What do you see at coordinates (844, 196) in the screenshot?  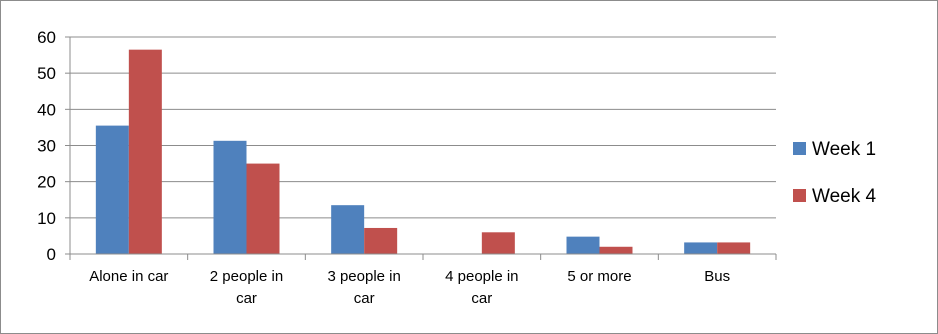 I see `legend-label: Week 4` at bounding box center [844, 196].